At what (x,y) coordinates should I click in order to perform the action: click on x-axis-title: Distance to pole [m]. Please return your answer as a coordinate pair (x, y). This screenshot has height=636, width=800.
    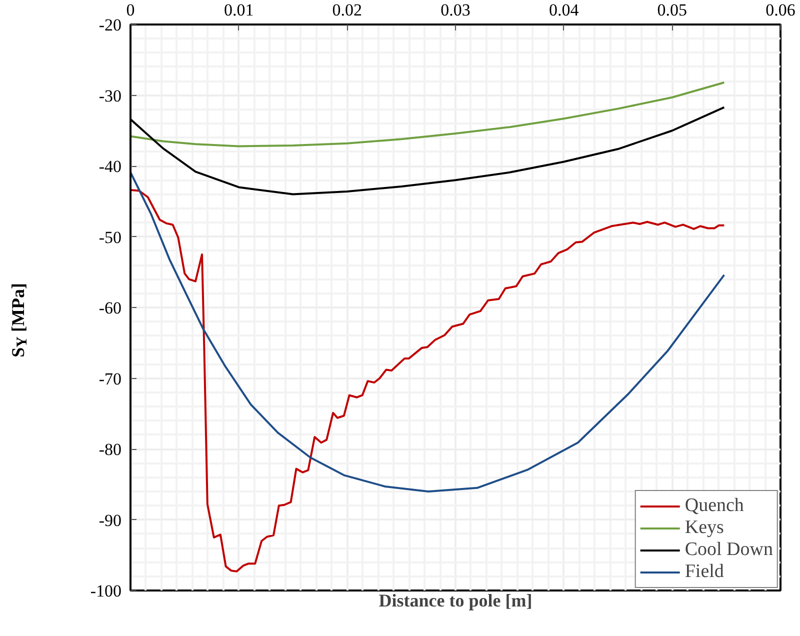
    Looking at the image, I should click on (455, 600).